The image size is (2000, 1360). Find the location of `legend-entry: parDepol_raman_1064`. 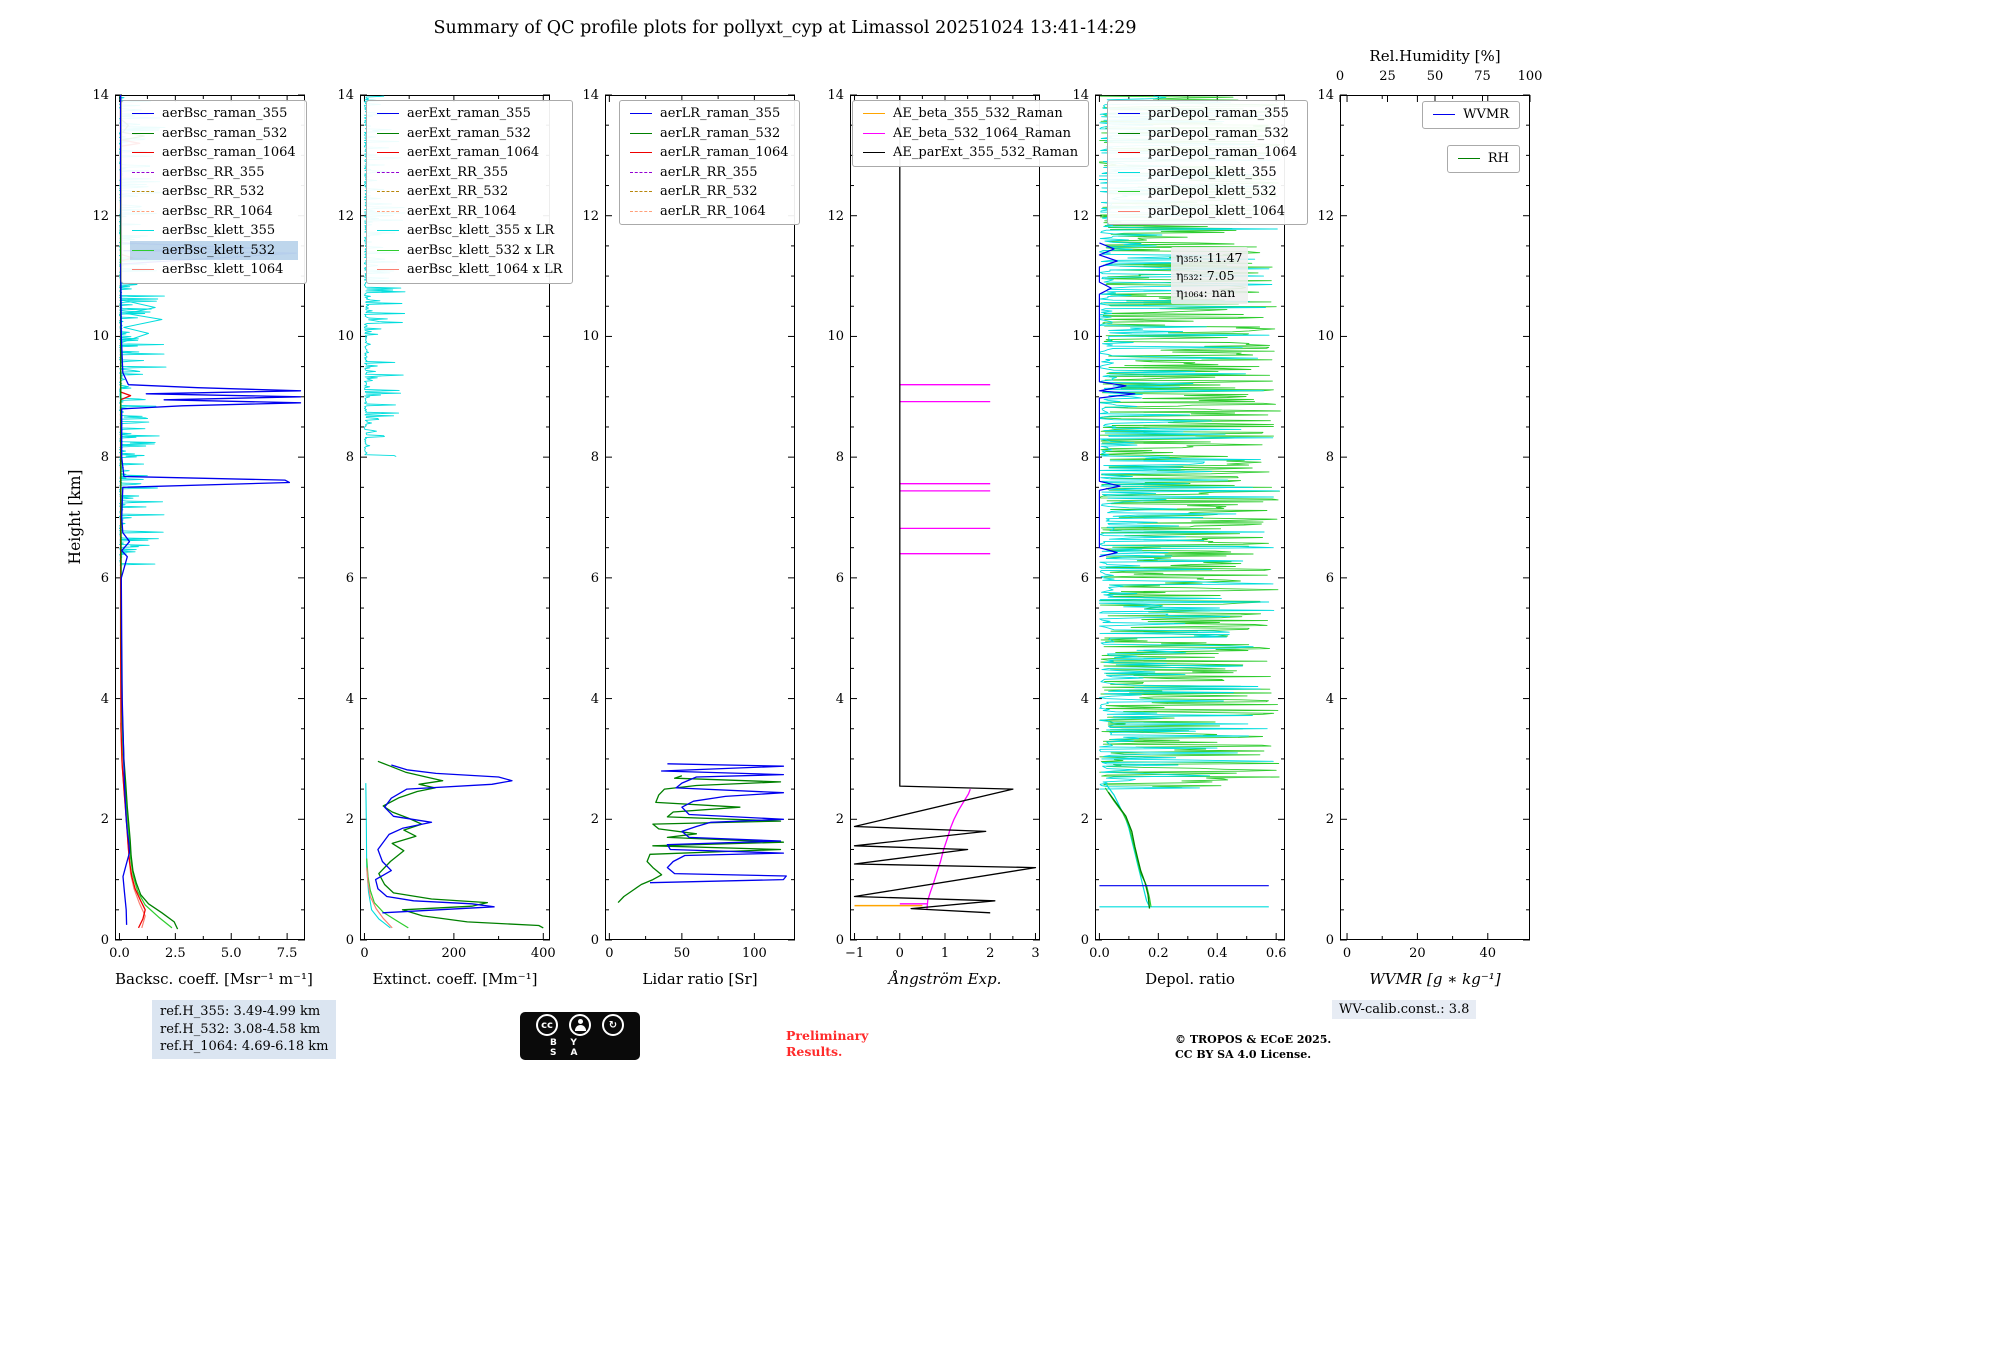

legend-entry: parDepol_raman_1064 is located at coordinates (1207, 153).